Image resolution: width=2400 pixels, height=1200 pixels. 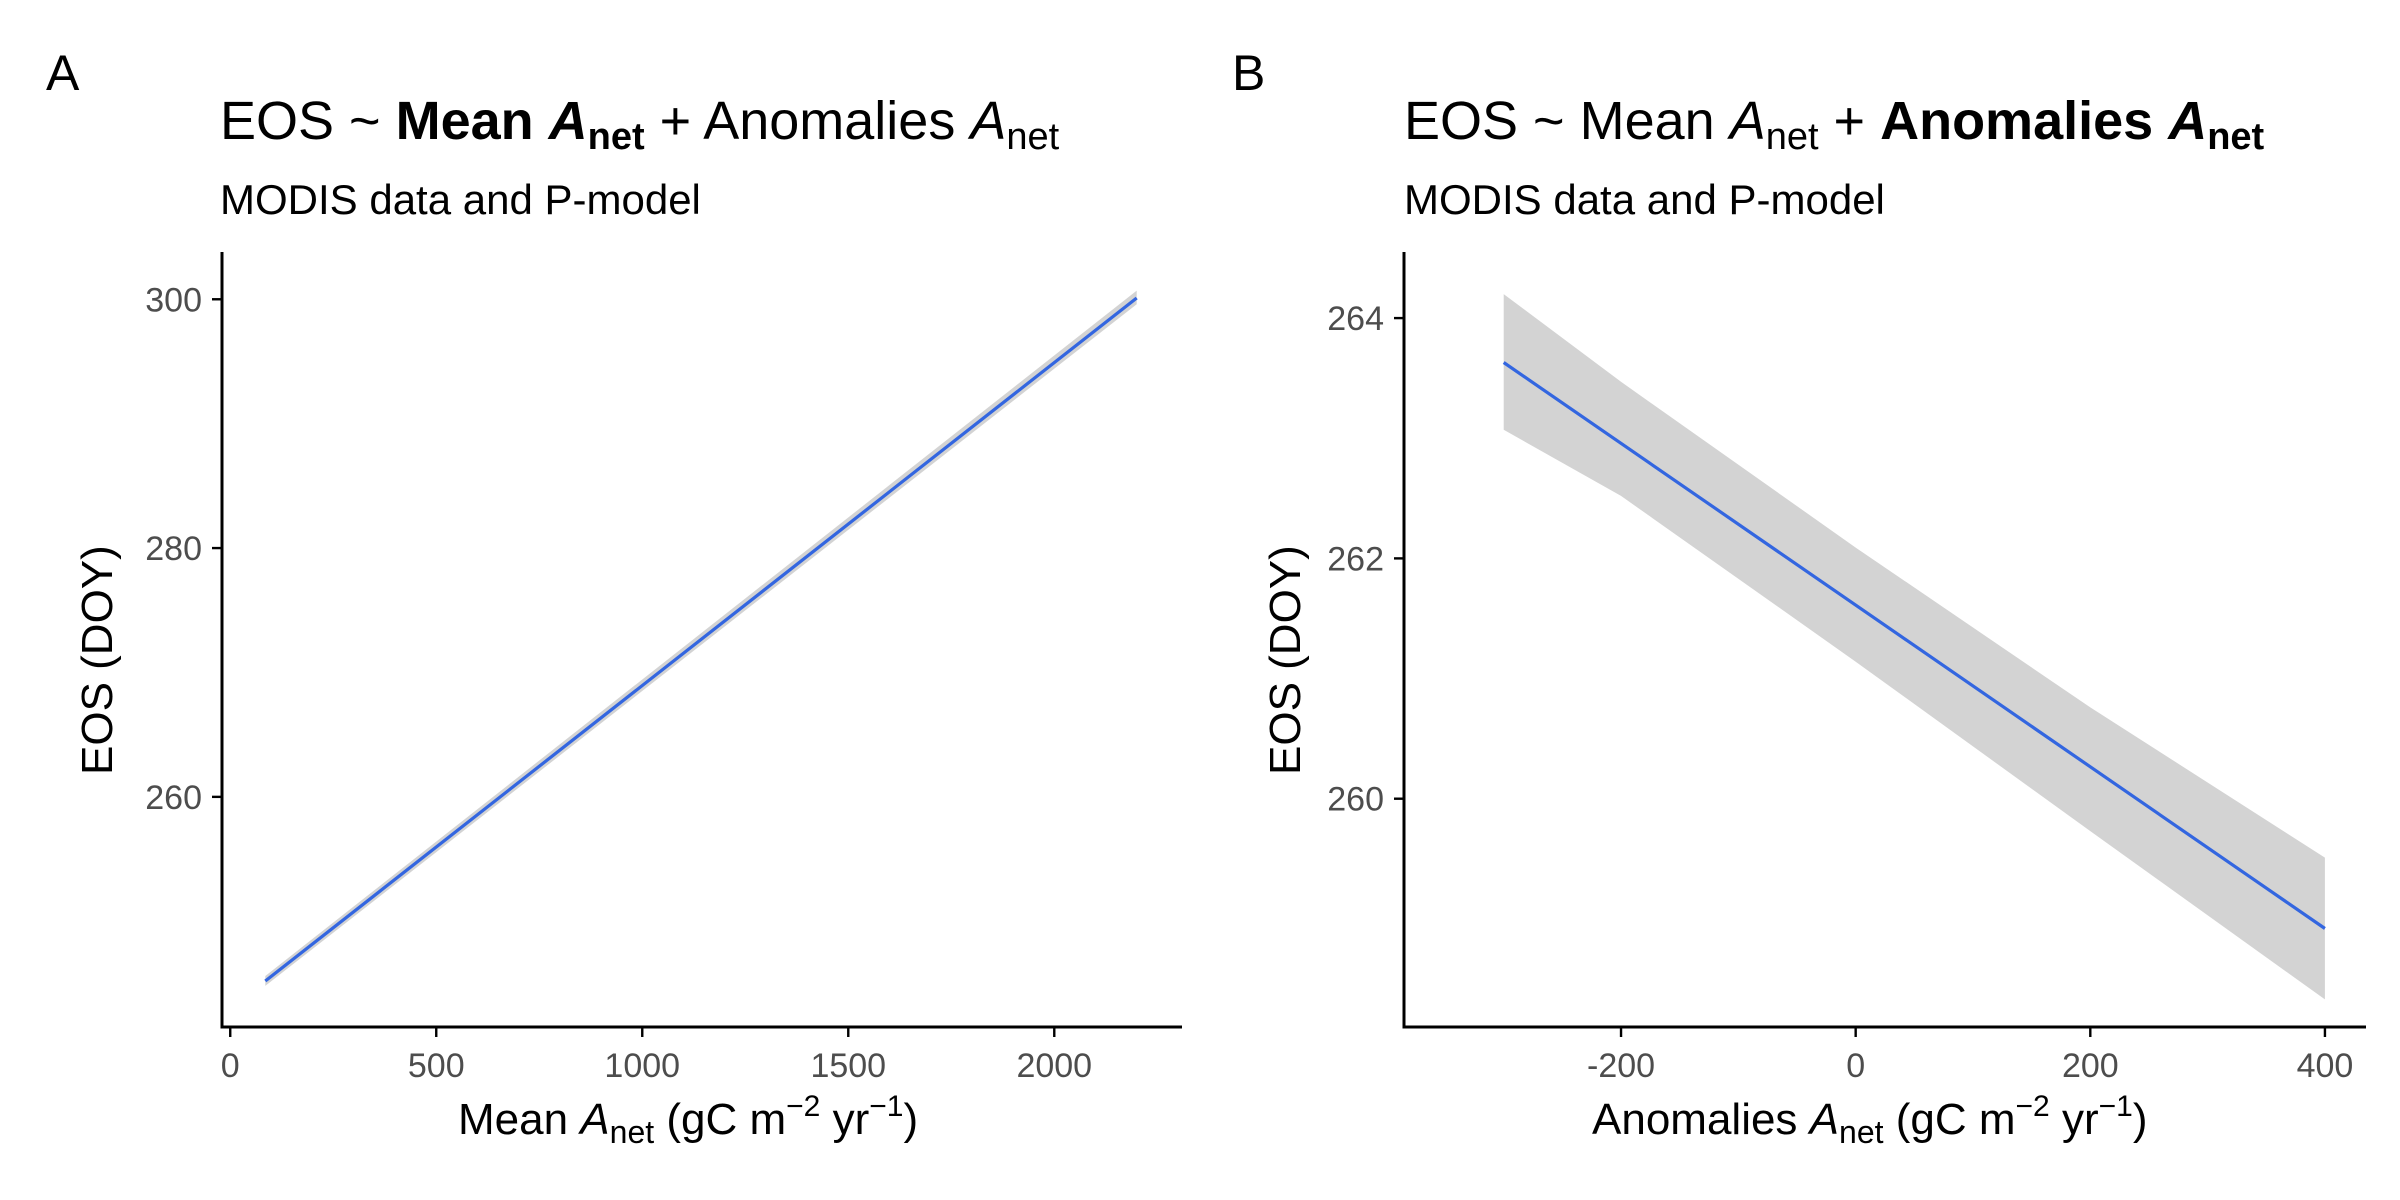 What do you see at coordinates (642, 1066) in the screenshot?
I see `x-tick-label: 1000` at bounding box center [642, 1066].